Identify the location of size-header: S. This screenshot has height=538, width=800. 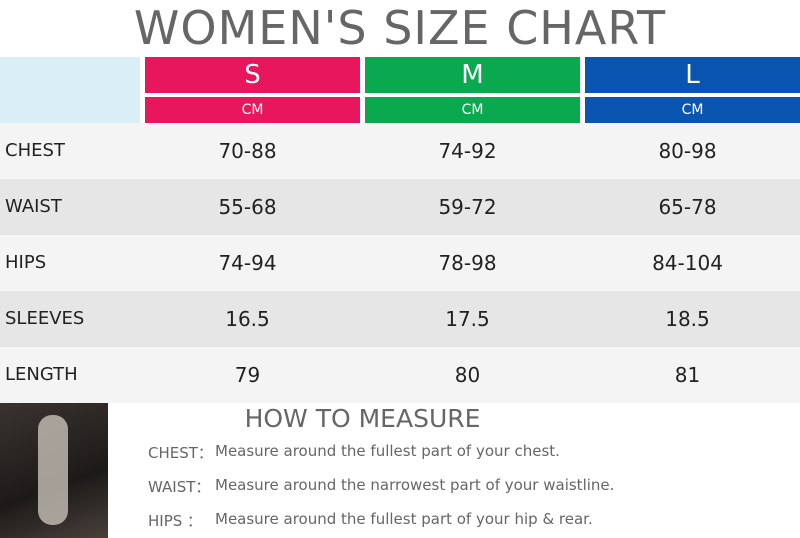
(252, 75).